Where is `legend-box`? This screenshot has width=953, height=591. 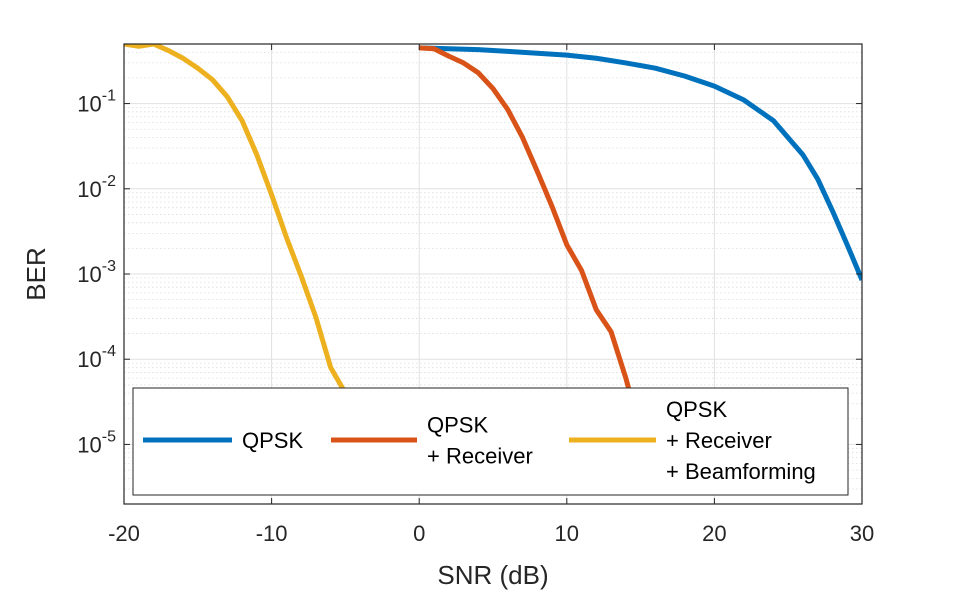
legend-box is located at coordinates (490, 441).